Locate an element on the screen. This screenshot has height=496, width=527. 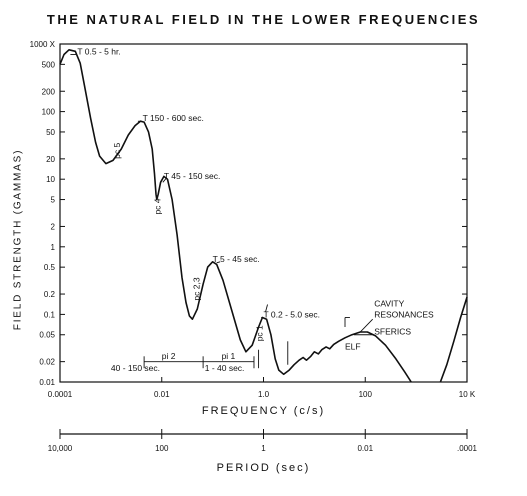
annotation-label: ELF is located at coordinates (353, 347).